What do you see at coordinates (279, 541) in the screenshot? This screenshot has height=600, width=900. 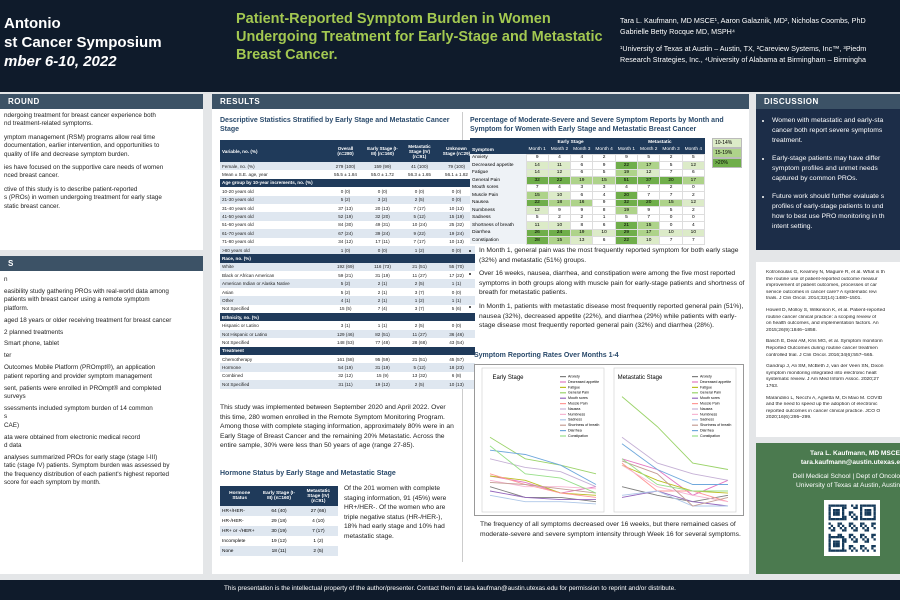 I see `table-cell: 19 (12)` at bounding box center [279, 541].